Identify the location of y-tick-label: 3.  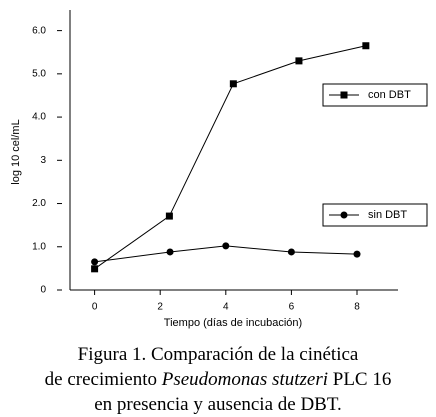
(43, 160).